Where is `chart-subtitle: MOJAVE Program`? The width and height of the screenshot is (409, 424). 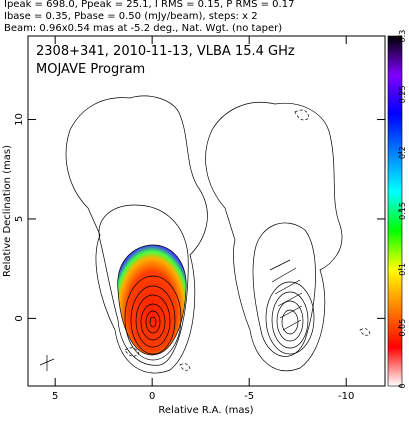
chart-subtitle: MOJAVE Program is located at coordinates (90, 69).